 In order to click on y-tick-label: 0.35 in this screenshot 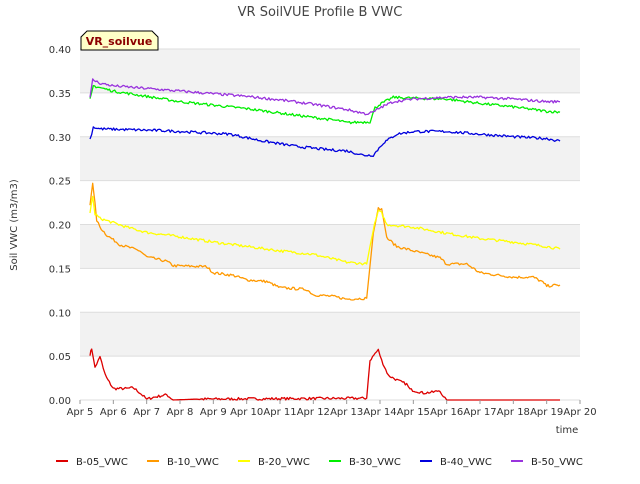, I will do `click(60, 94)`.